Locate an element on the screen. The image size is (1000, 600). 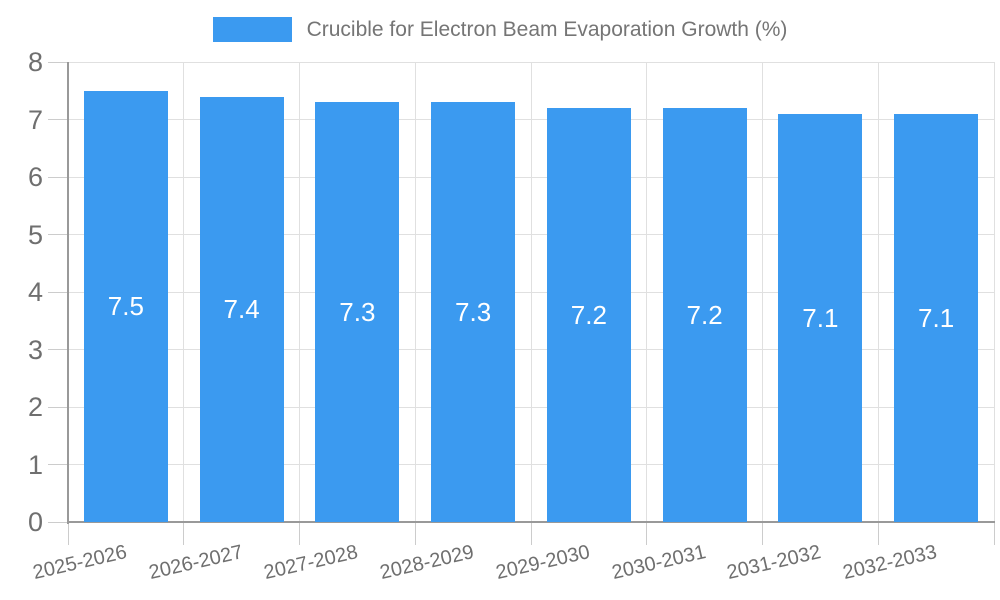
y-axis-label: 0 is located at coordinates (35, 522).